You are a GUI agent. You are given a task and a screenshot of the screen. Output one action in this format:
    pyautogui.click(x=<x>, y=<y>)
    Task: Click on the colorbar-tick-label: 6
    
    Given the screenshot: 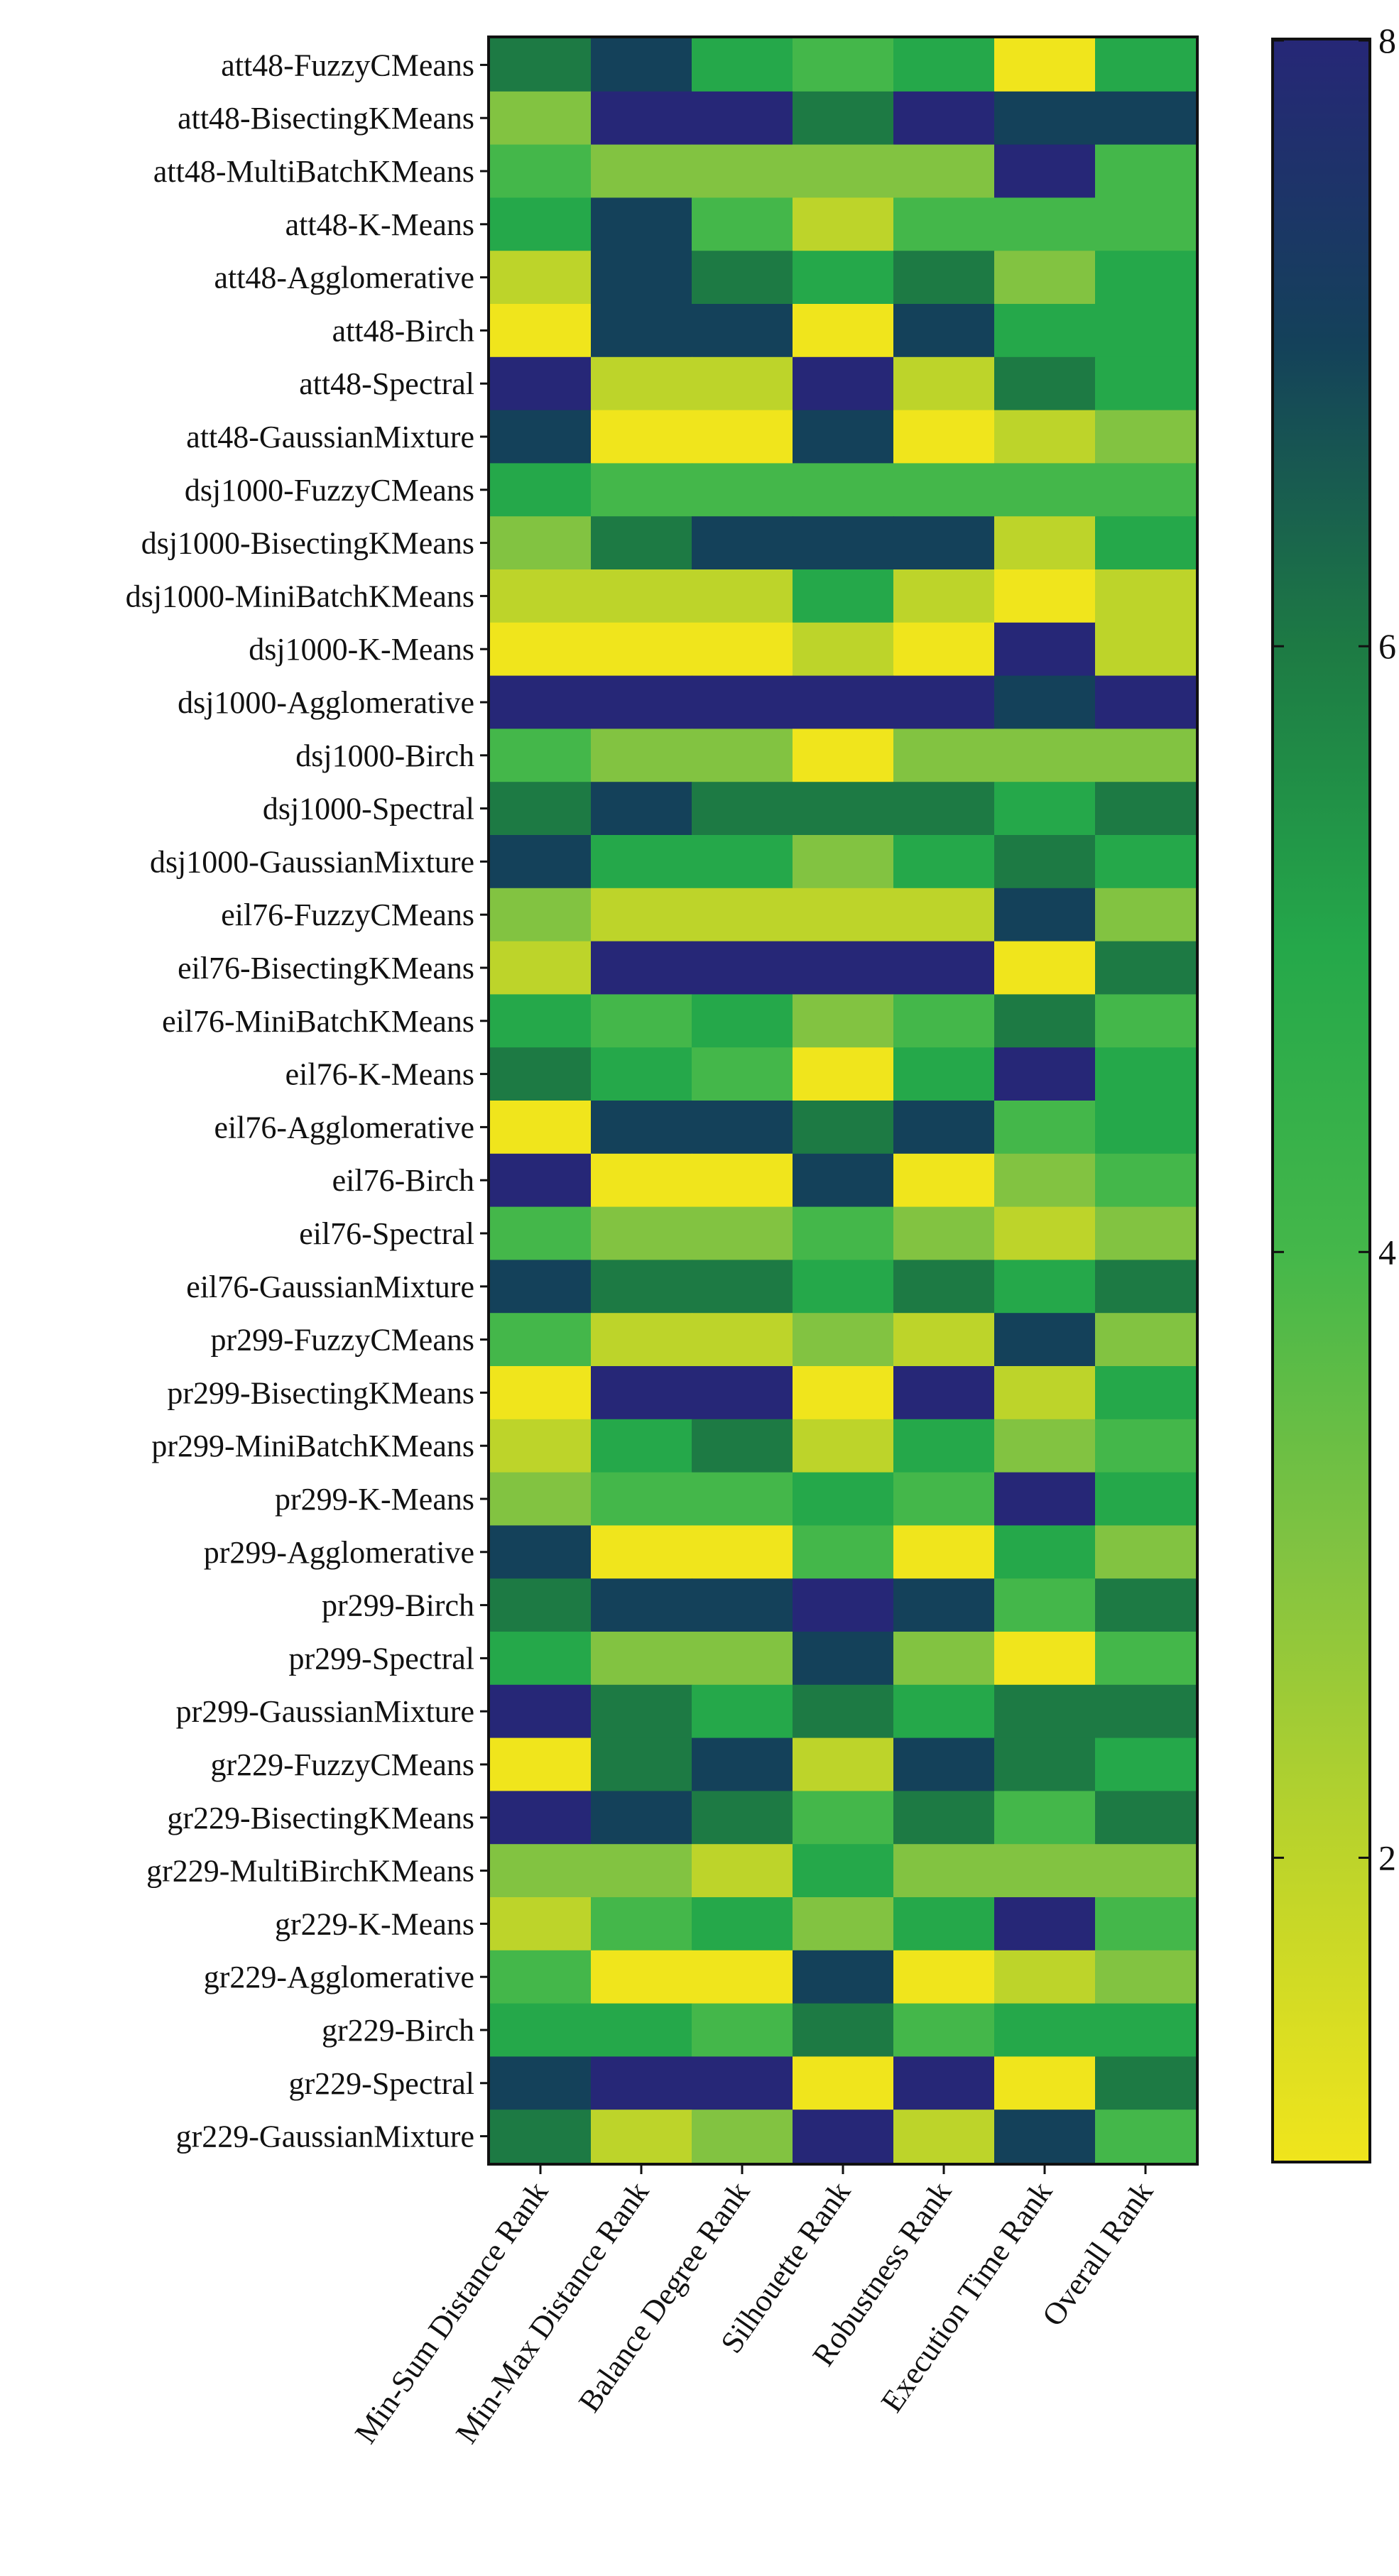 What is the action you would take?
    pyautogui.click(x=1387, y=646)
    